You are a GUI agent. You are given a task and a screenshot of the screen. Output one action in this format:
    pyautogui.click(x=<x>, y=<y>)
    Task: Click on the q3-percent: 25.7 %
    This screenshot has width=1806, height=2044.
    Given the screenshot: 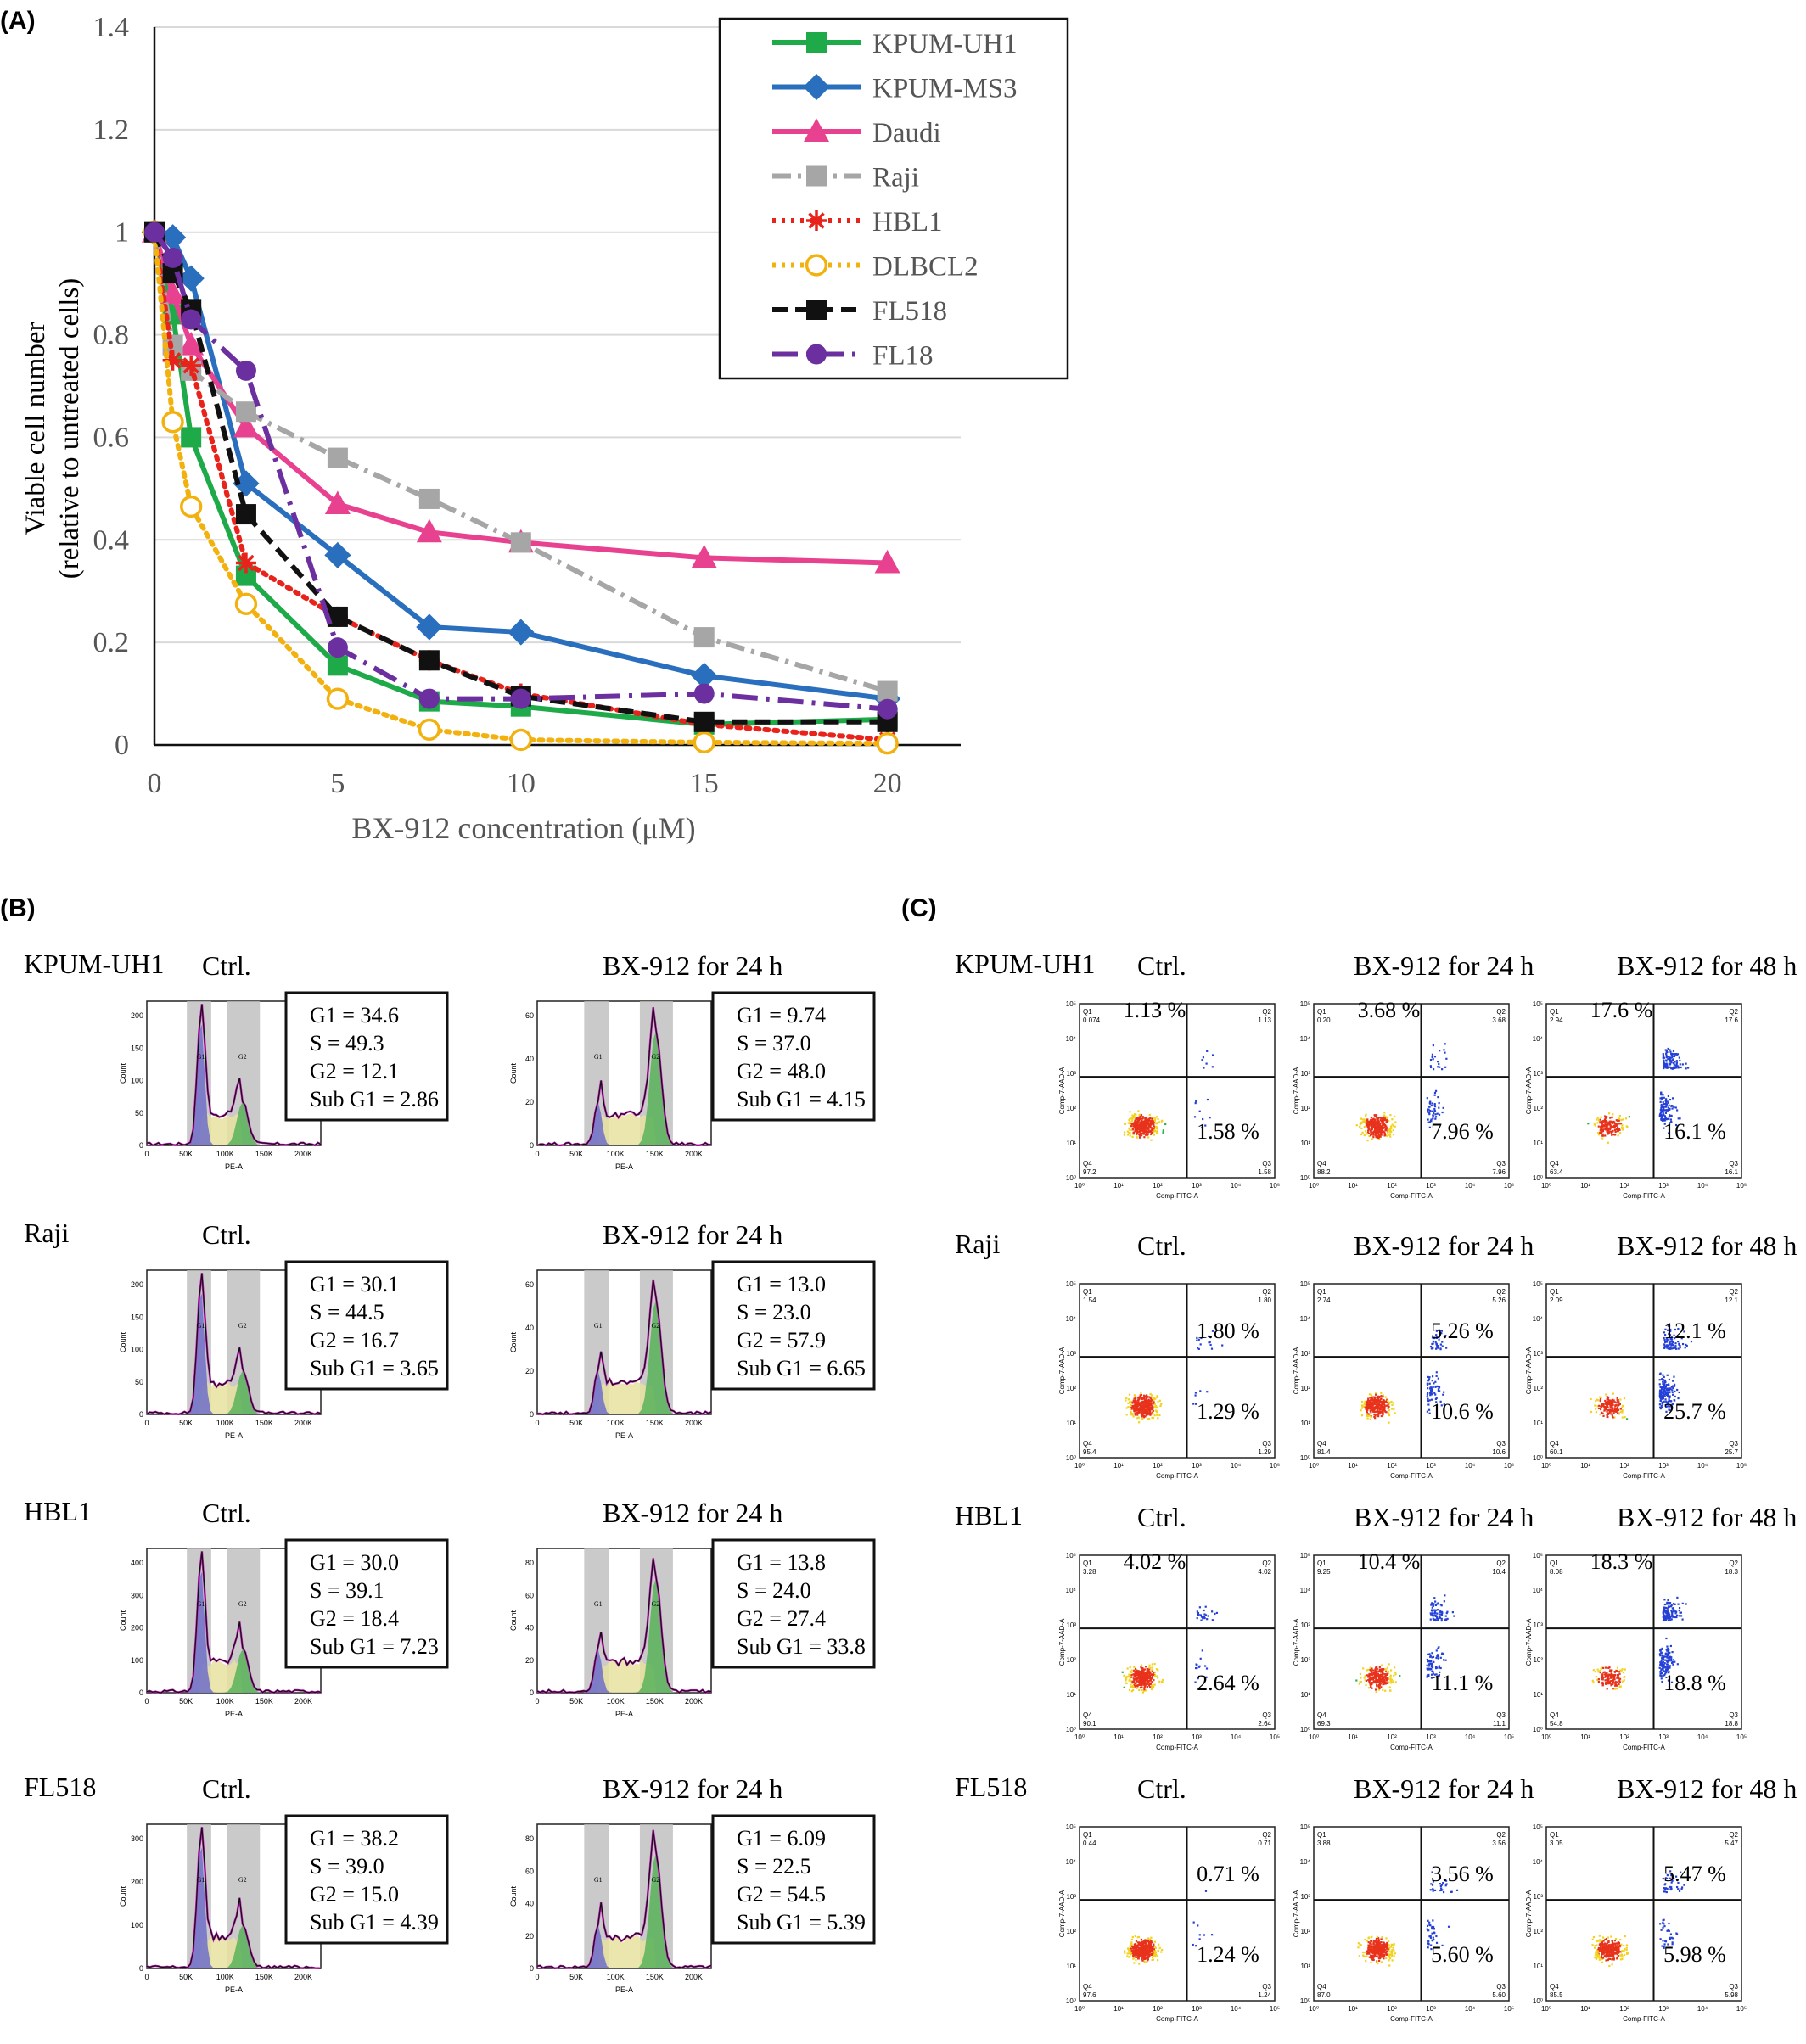 What is the action you would take?
    pyautogui.click(x=1695, y=1412)
    